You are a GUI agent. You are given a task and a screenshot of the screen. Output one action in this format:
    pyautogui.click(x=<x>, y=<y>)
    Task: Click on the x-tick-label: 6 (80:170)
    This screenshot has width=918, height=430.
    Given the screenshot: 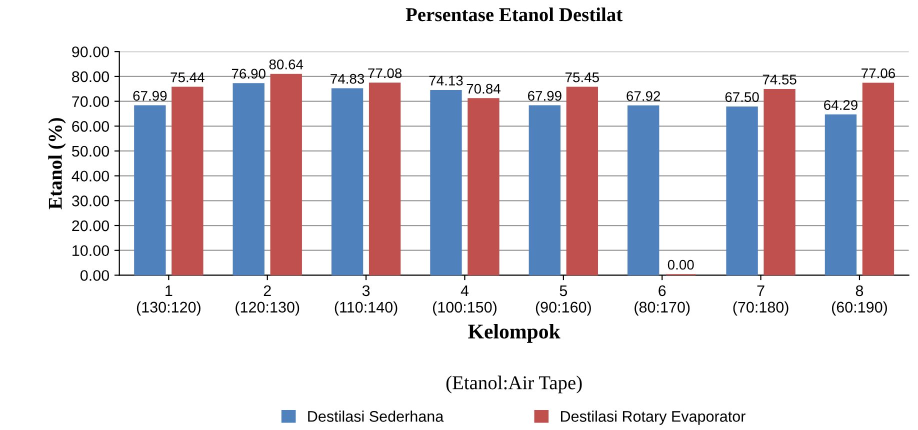 What is the action you would take?
    pyautogui.click(x=662, y=300)
    